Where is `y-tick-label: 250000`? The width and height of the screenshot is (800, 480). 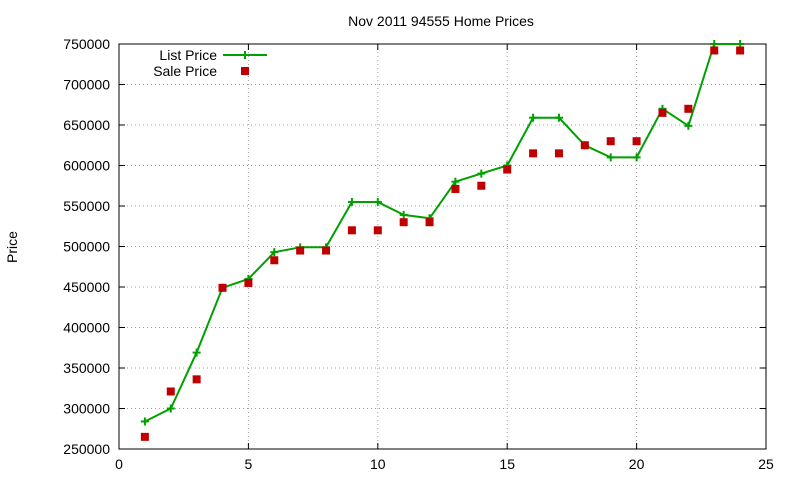
y-tick-label: 250000 is located at coordinates (86, 449).